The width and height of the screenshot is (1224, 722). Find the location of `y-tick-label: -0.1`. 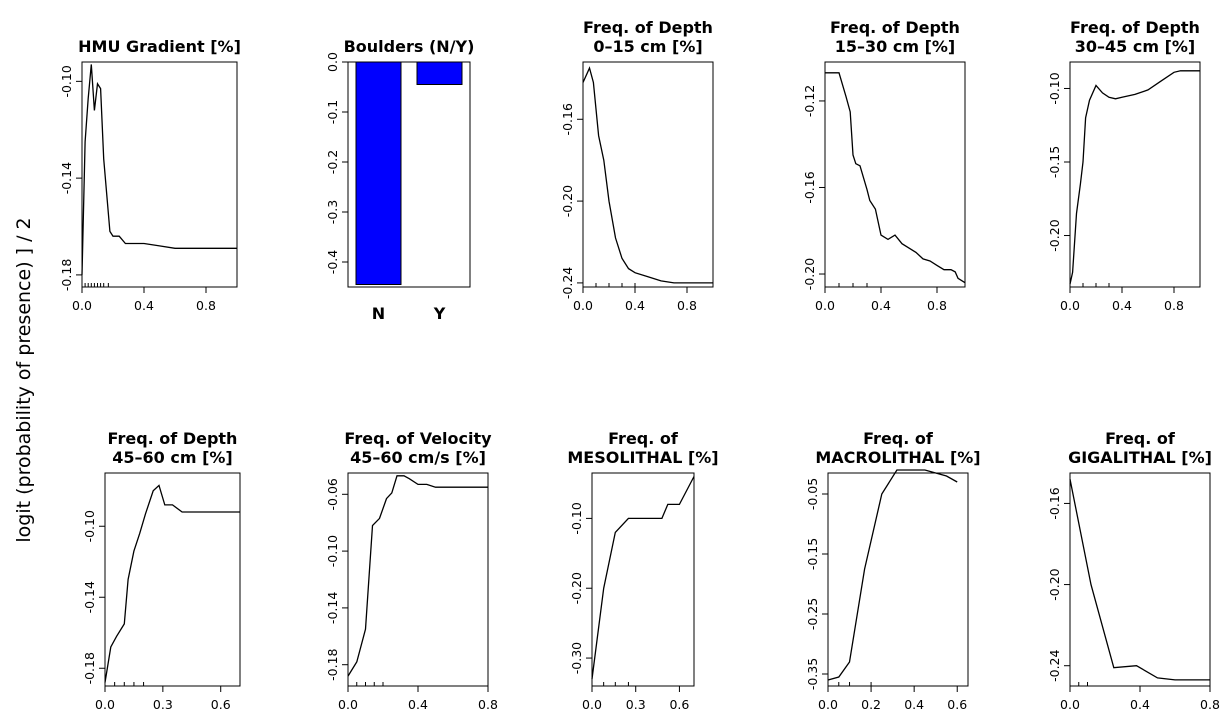

y-tick-label: -0.1 is located at coordinates (332, 112).